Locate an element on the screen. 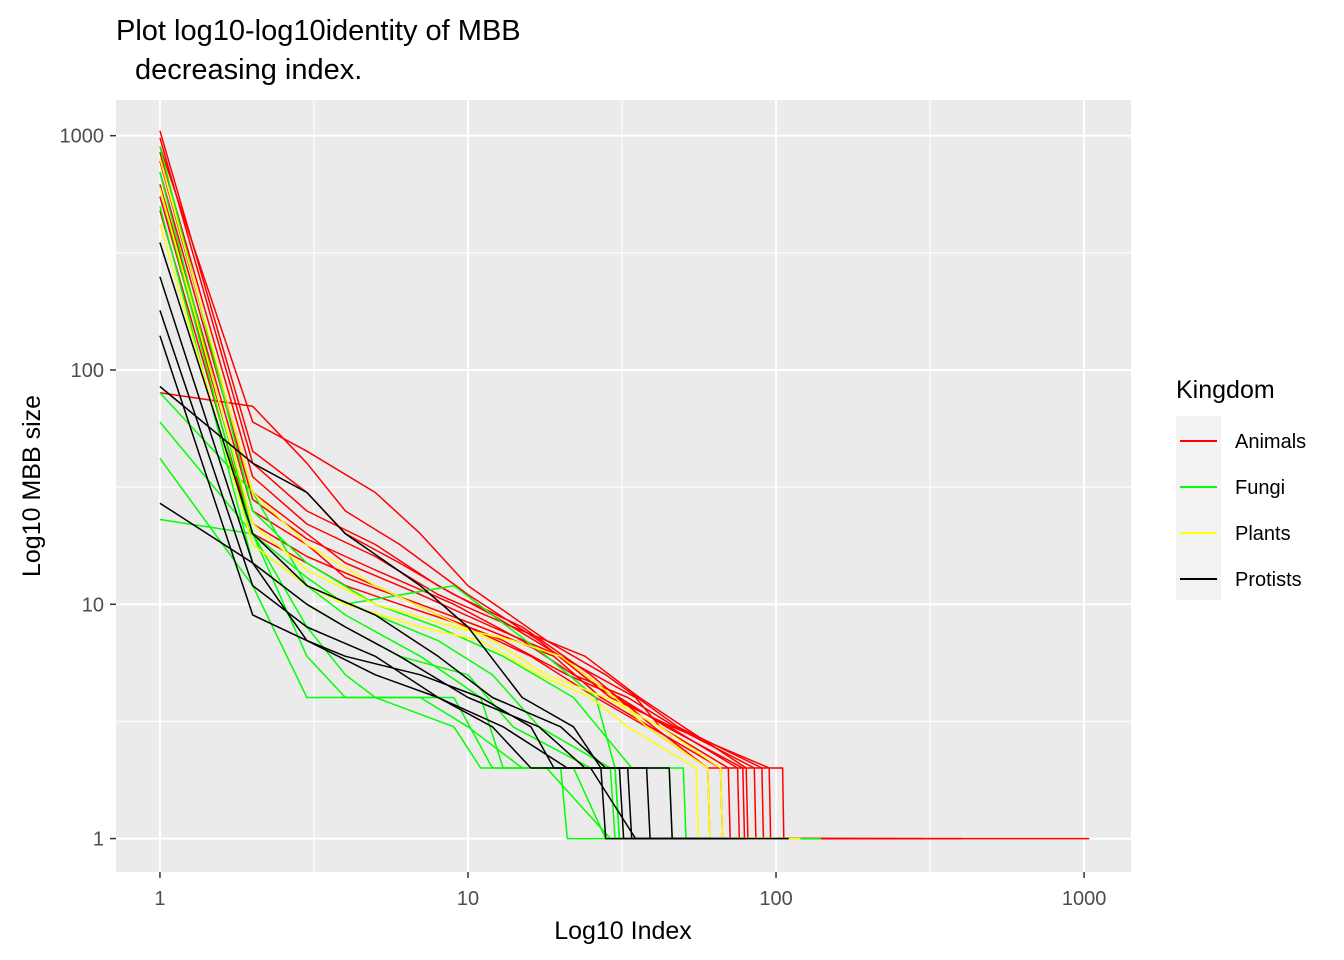 This screenshot has height=960, width=1344. legend-title: Kingdom is located at coordinates (1225, 390).